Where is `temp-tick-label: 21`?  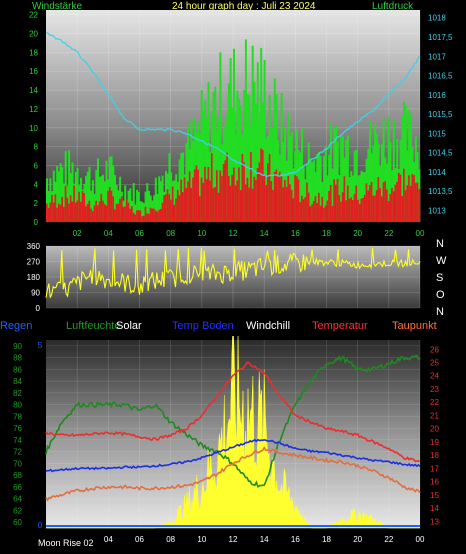 temp-tick-label: 21 is located at coordinates (434, 415).